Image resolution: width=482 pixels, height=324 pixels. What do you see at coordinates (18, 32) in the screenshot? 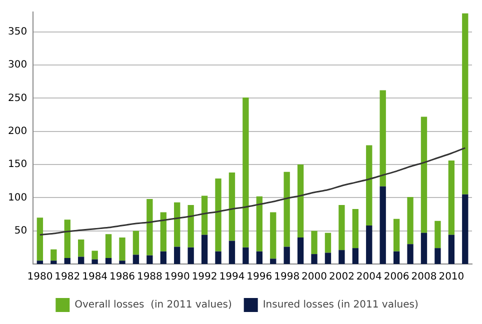
I see `y-tick-label: 350` at bounding box center [18, 32].